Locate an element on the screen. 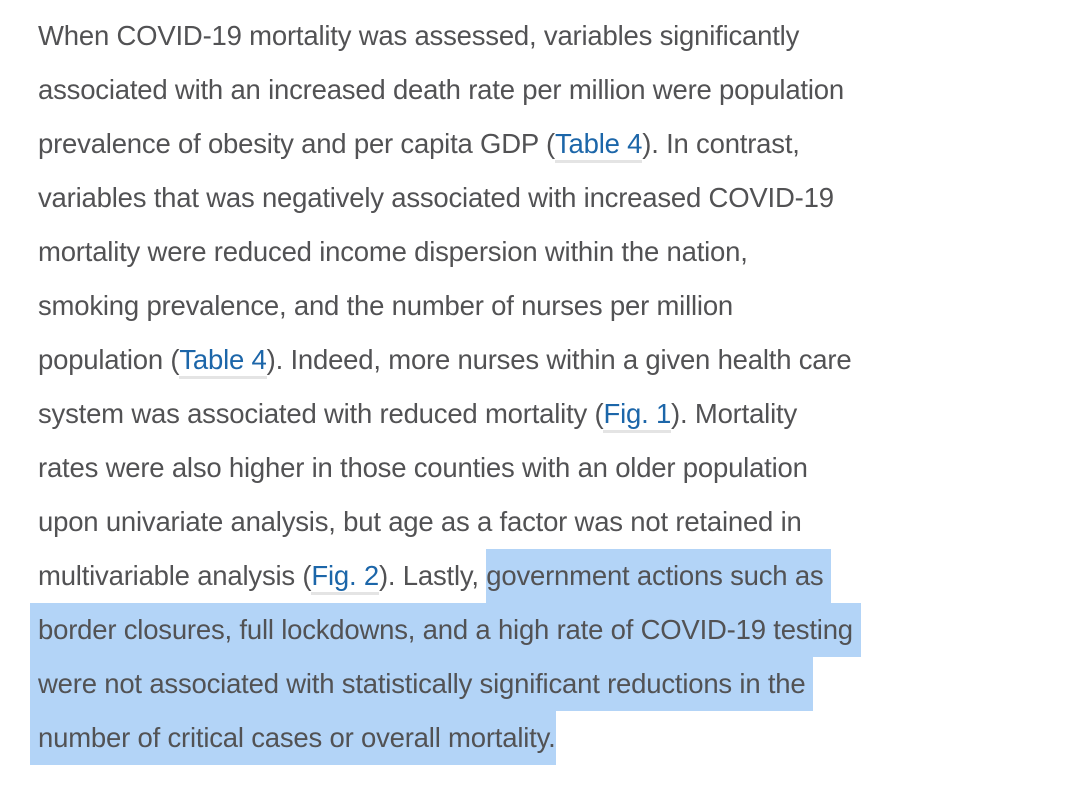  fig-1-link: Fig. 1 is located at coordinates (637, 415).